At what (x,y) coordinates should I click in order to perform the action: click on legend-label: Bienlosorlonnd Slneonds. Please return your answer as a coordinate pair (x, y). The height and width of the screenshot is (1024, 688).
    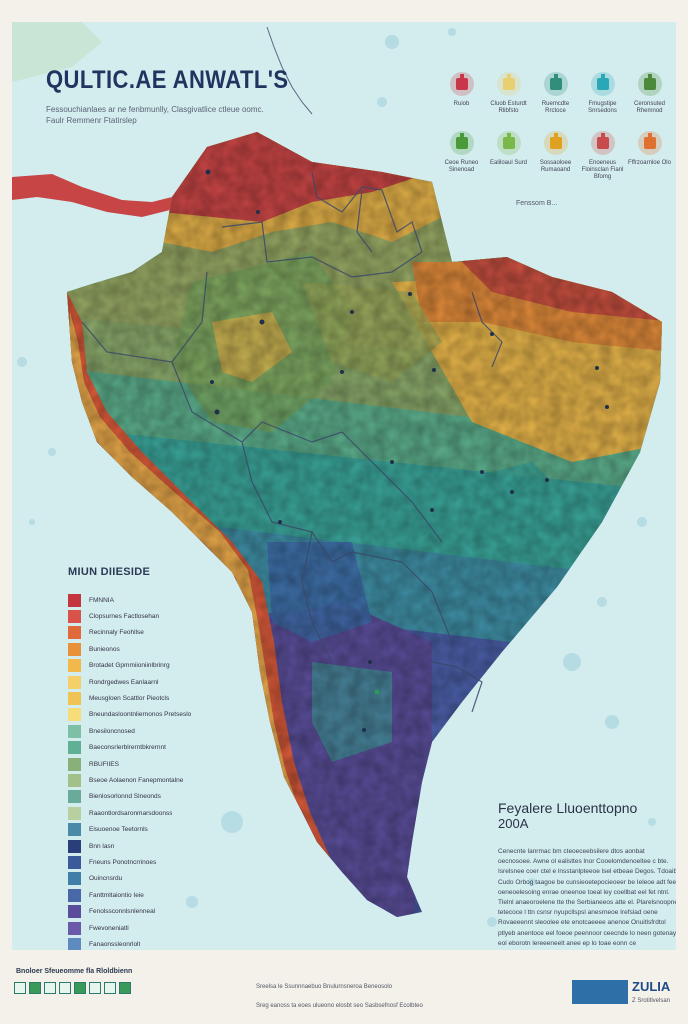
    Looking at the image, I should click on (125, 797).